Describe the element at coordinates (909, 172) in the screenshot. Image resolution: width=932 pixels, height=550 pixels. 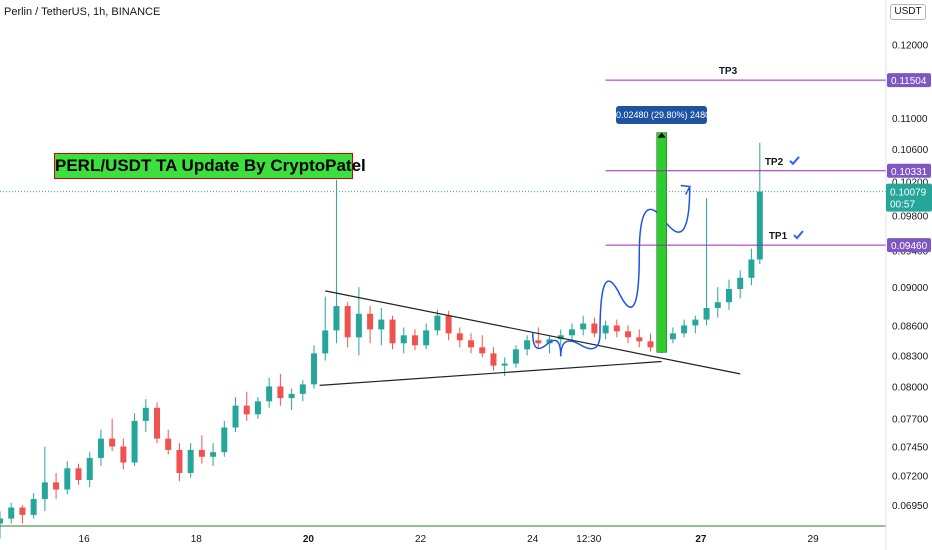
I see `target-price-label: 0.10331` at that location.